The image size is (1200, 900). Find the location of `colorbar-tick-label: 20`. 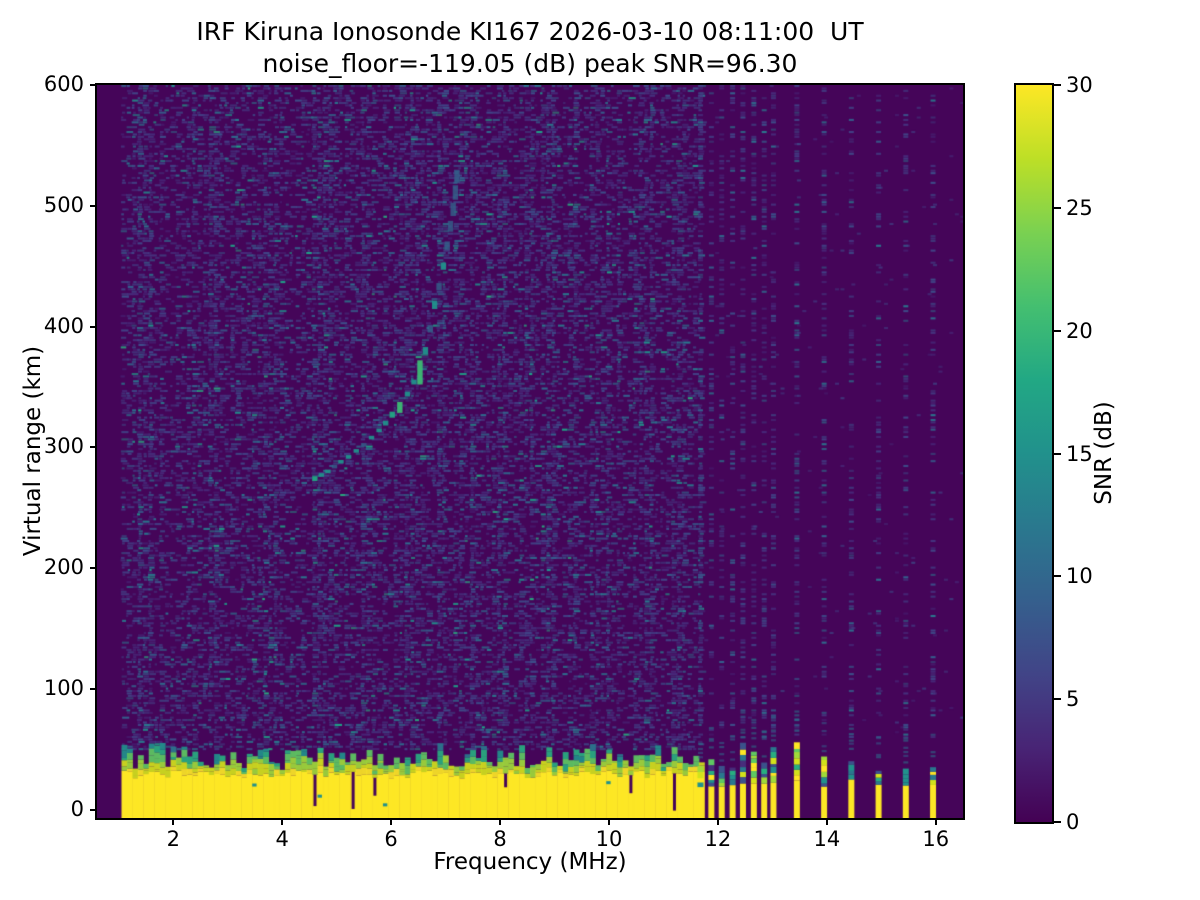

colorbar-tick-label: 20 is located at coordinates (1079, 330).